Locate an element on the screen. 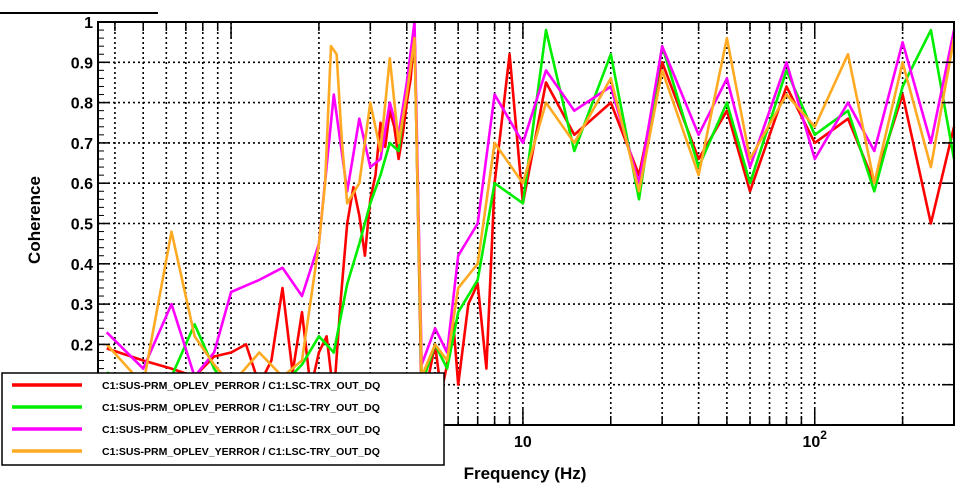 The image size is (960, 489). y-tick-label: 0.3 is located at coordinates (82, 305).